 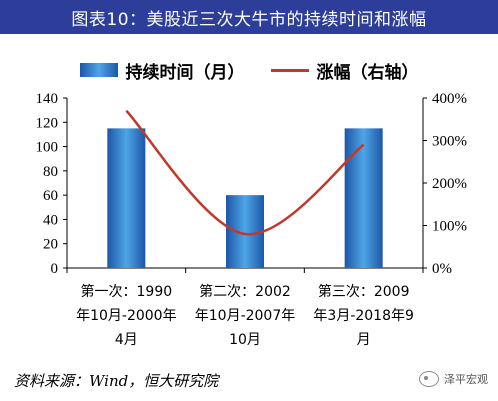 What do you see at coordinates (245, 316) in the screenshot?
I see `x-category-label: 年10月-2007年` at bounding box center [245, 316].